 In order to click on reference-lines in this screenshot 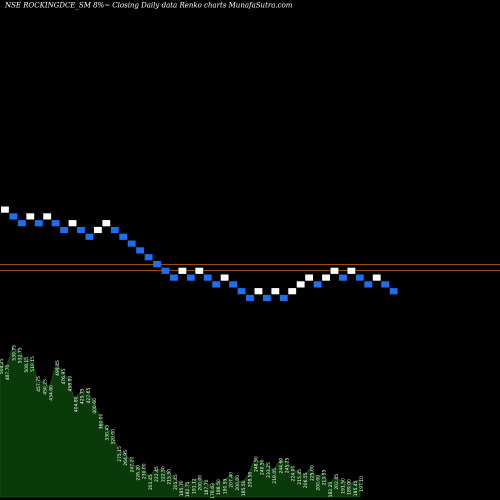, I will do `click(250, 267)`.